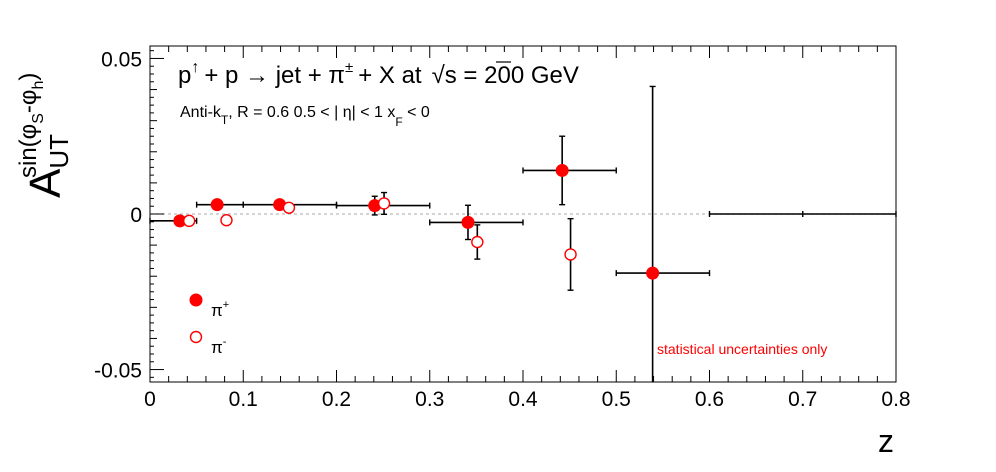 This screenshot has height=472, width=996. Describe the element at coordinates (416, 221) in the screenshot. I see `data-markers` at that location.